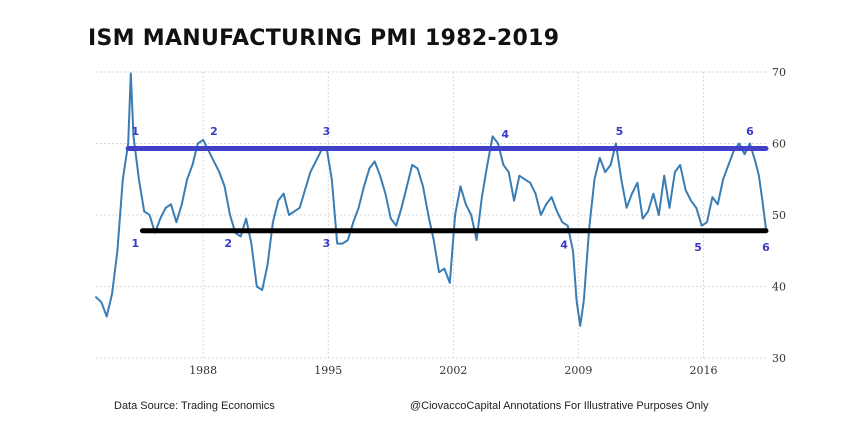 Image resolution: width=864 pixels, height=434 pixels. I want to click on upper-annotation-4: 4, so click(505, 134).